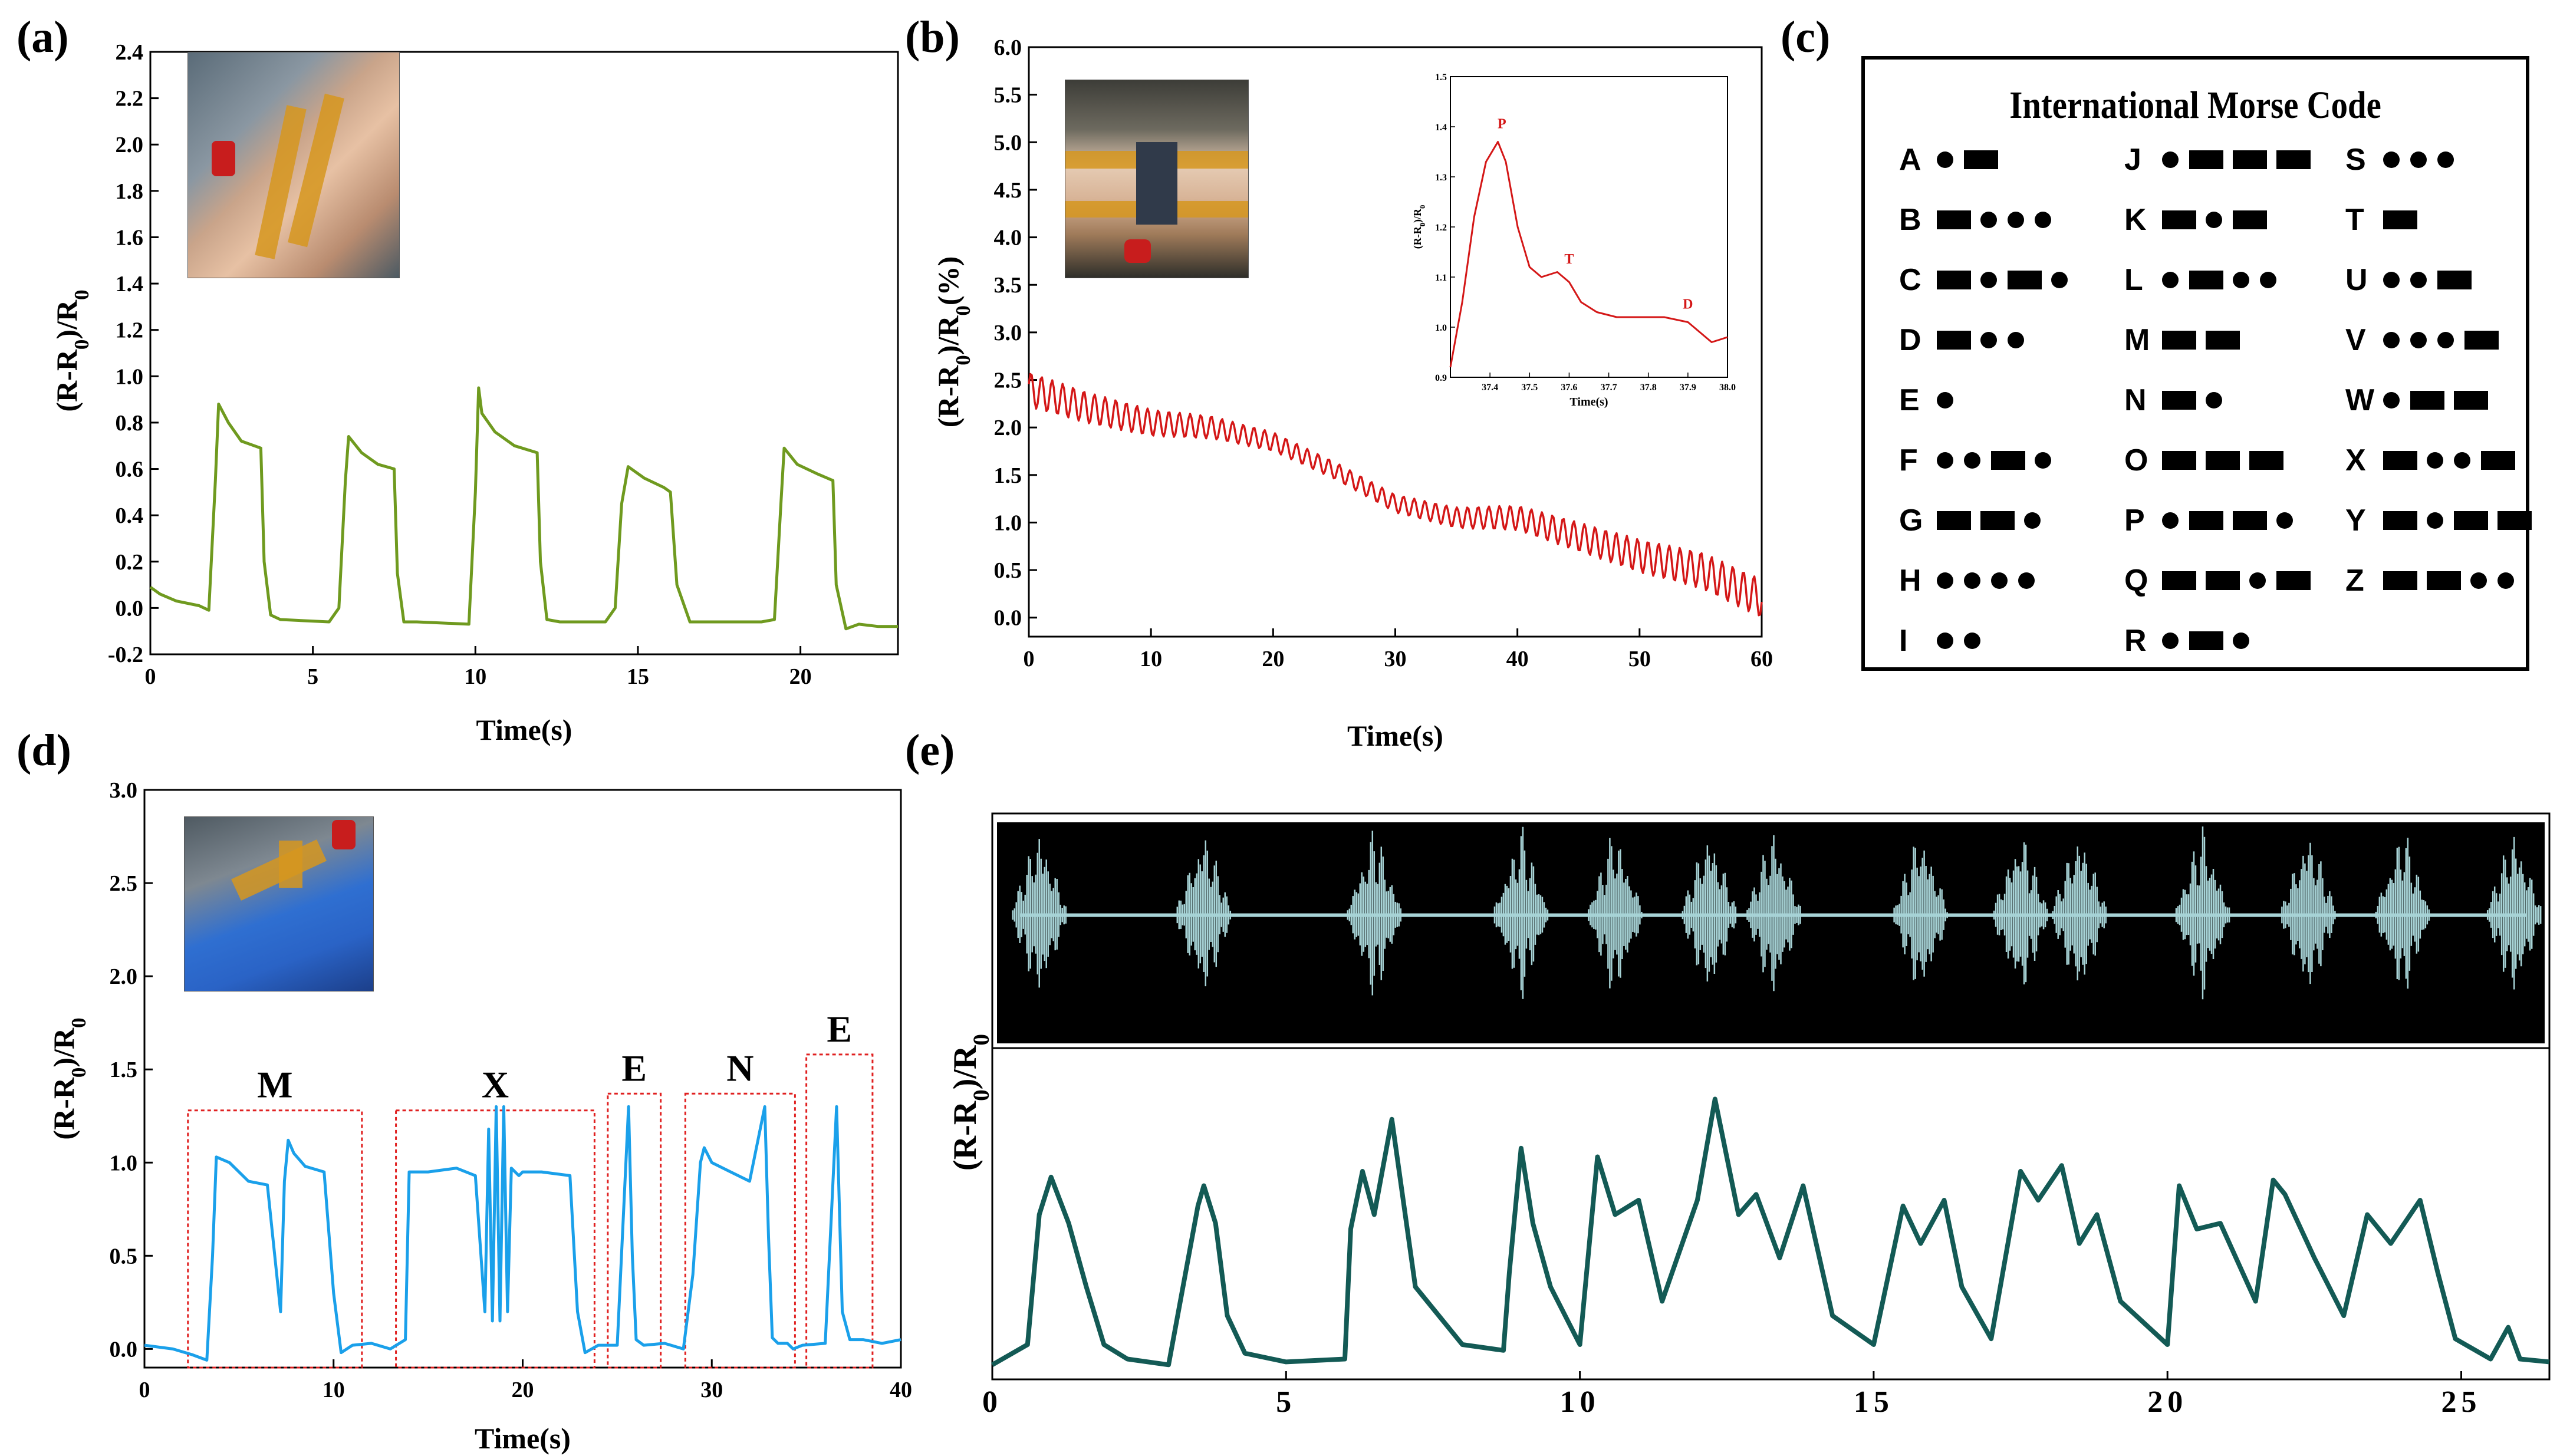 The image size is (2560, 1456). What do you see at coordinates (2384, 220) in the screenshot?
I see `morse-row-t: T` at bounding box center [2384, 220].